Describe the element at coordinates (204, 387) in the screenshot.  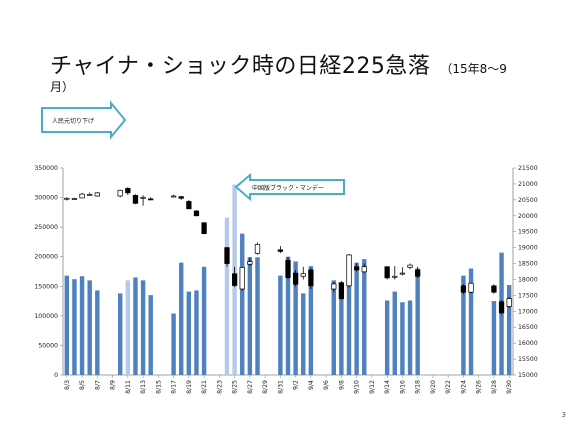
I see `x-tick-label: 8/21` at that location.